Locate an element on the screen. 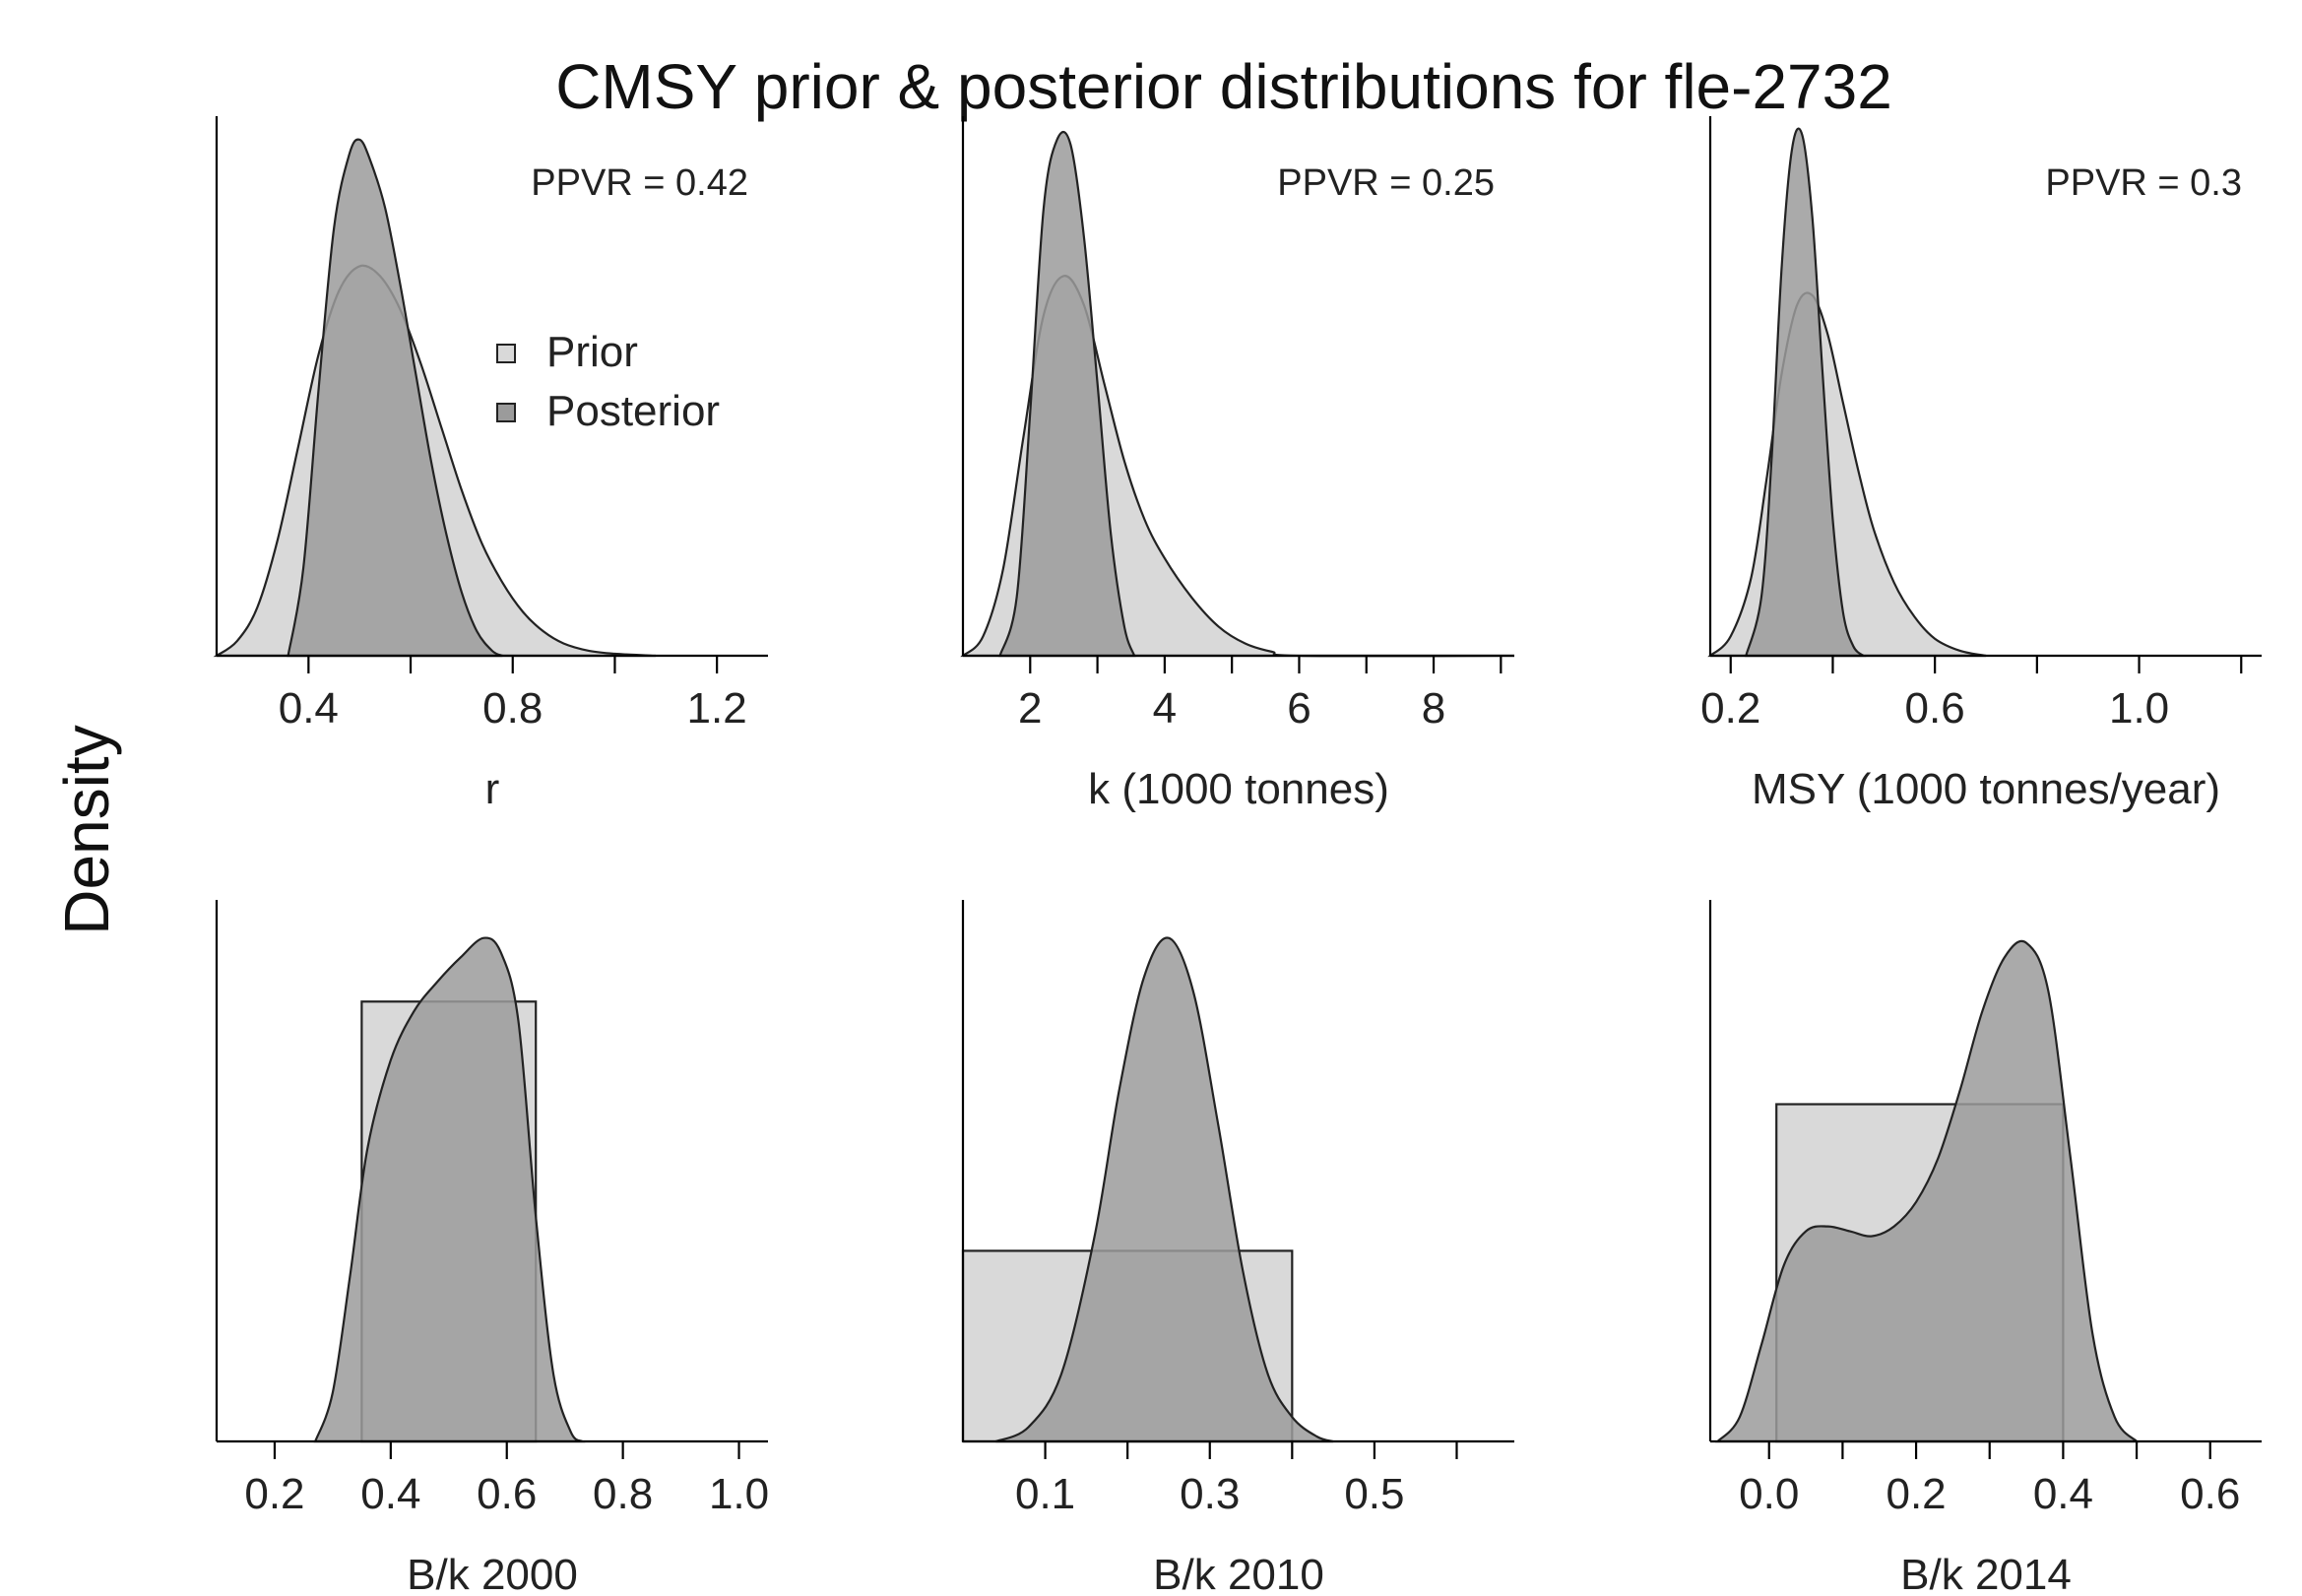 This screenshot has width=2302, height=1596. legend: Prior Posterior is located at coordinates (608, 381).